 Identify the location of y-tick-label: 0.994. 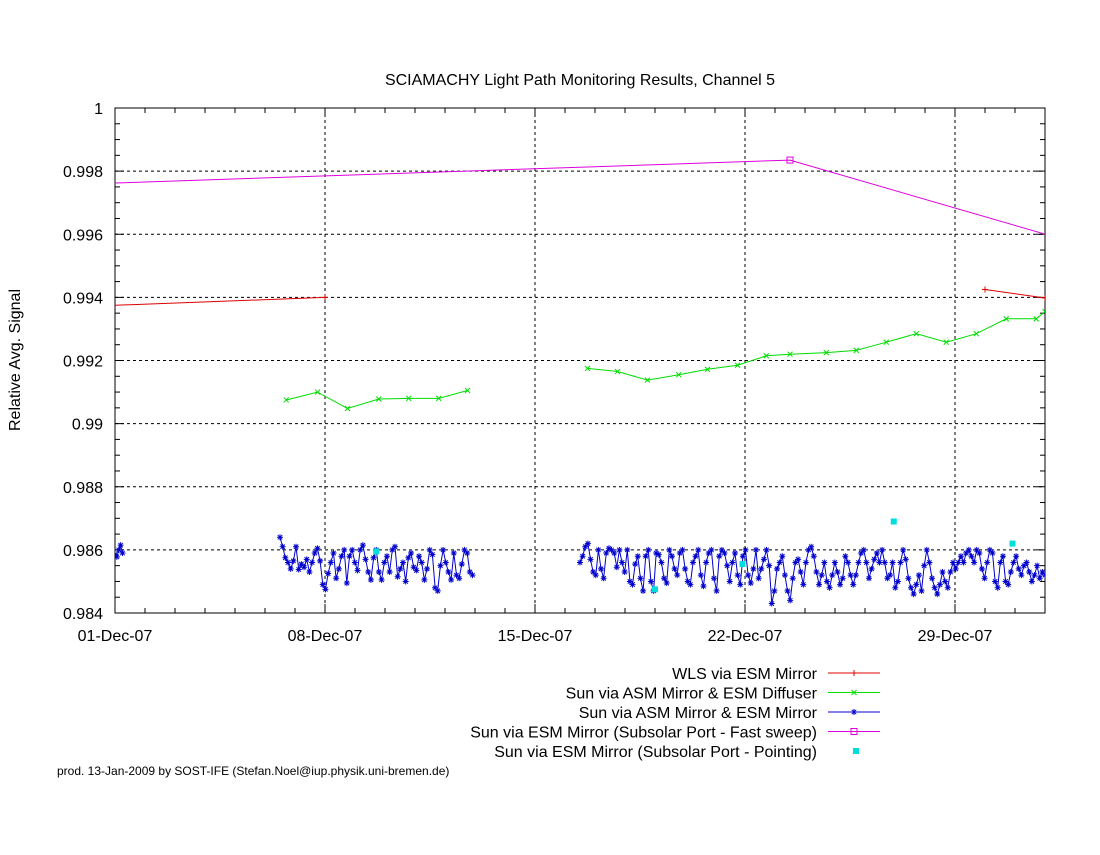
(83, 298).